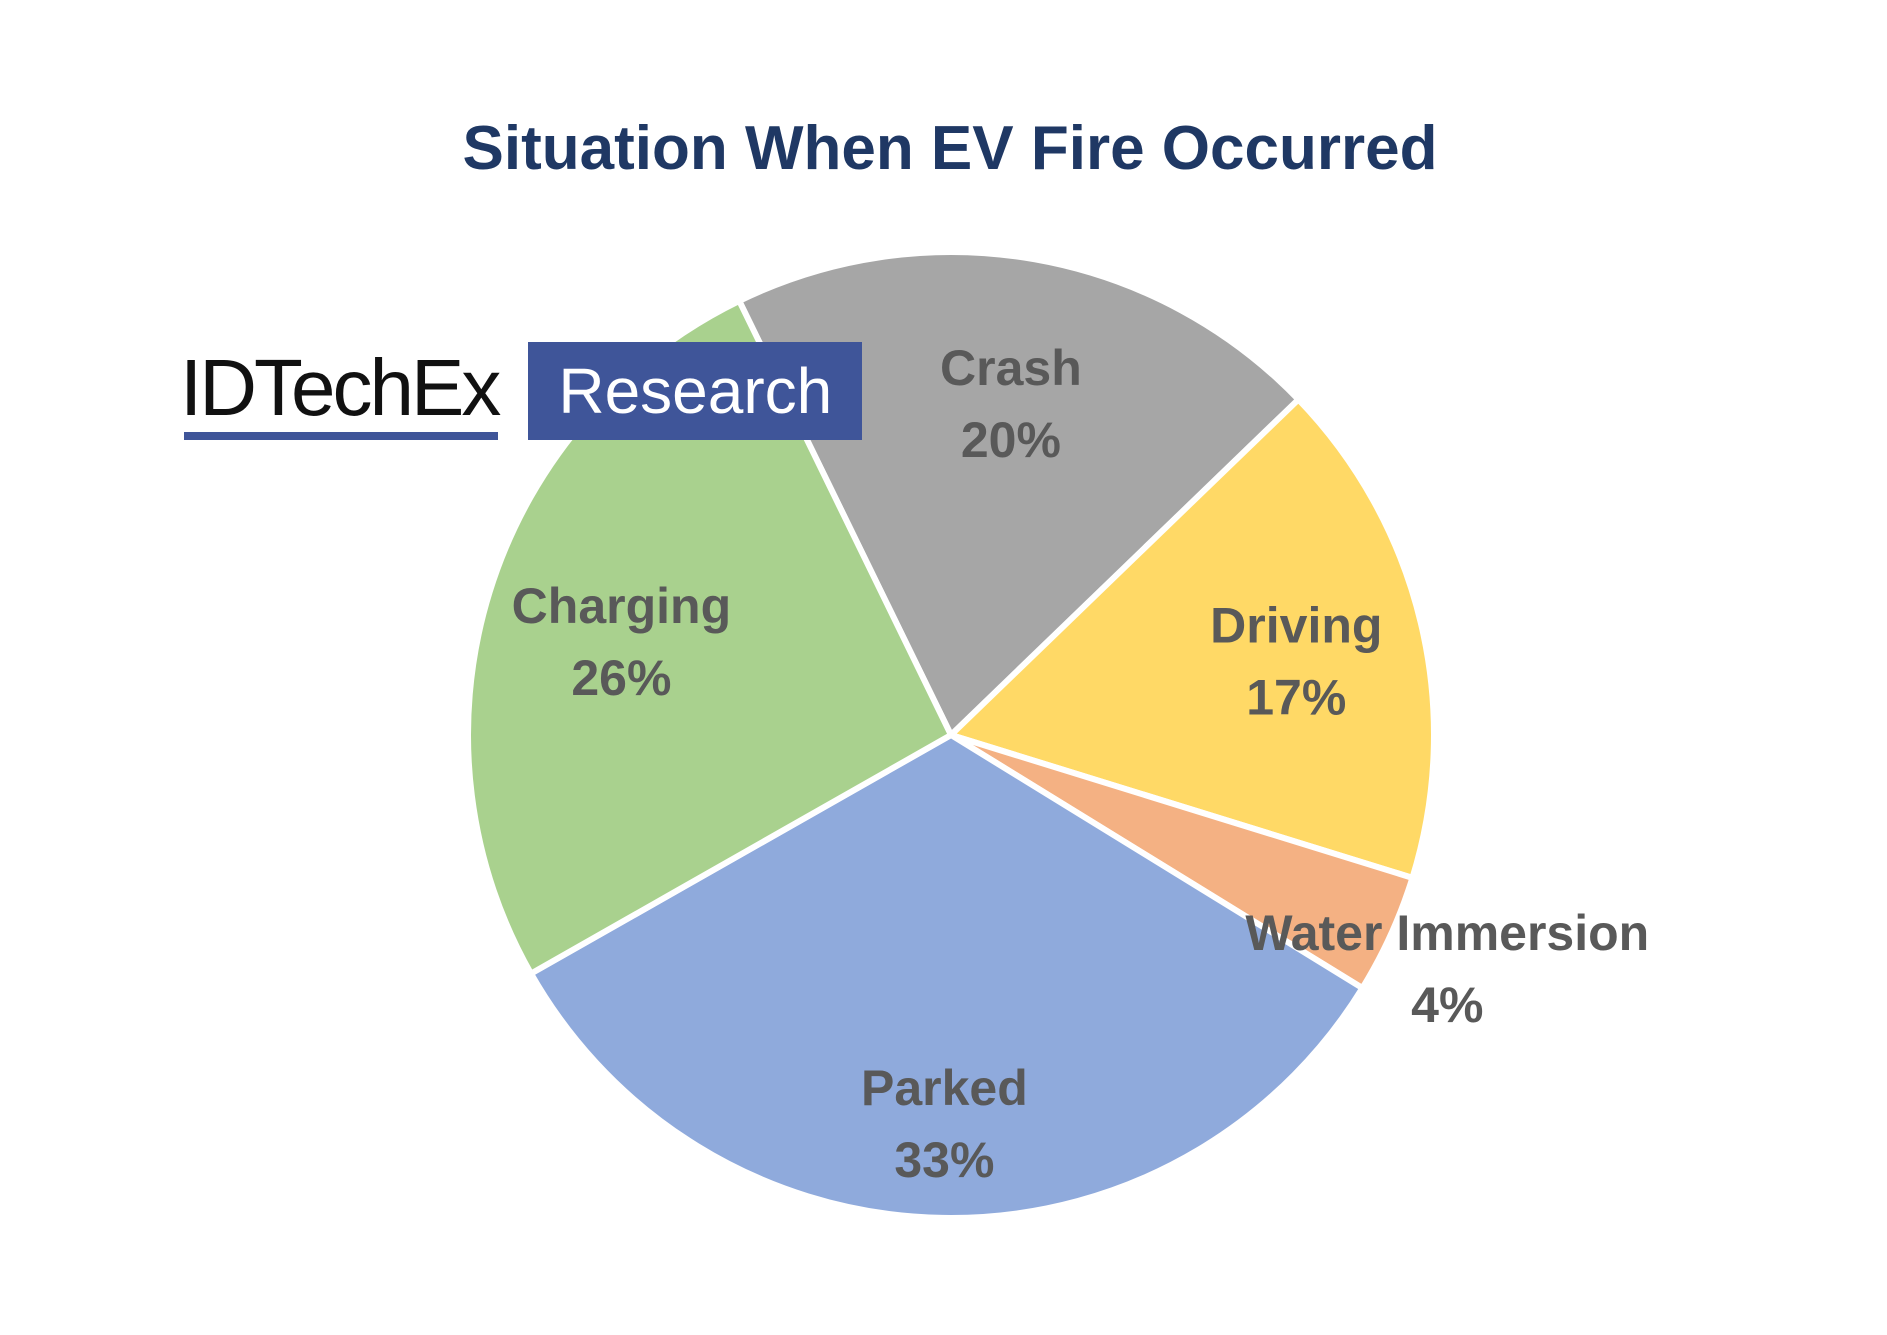 This screenshot has height=1335, width=1887. I want to click on logo-research-text: Research, so click(695, 391).